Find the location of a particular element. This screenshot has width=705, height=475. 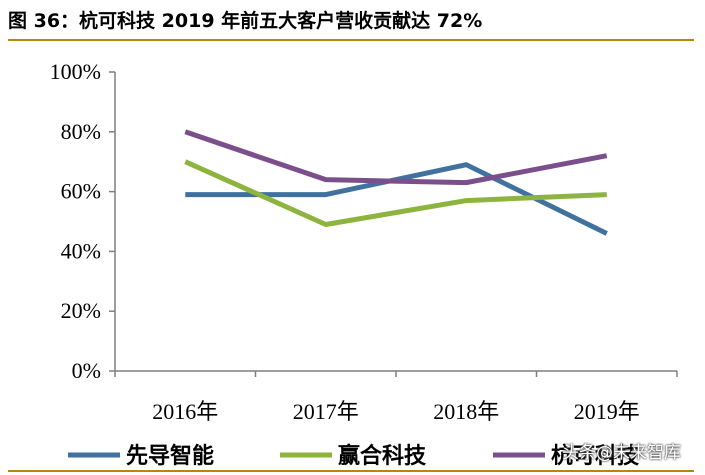

chart-title: 图 36：杭可科技 2019 年前五大客户营收贡献达 72% is located at coordinates (245, 21).